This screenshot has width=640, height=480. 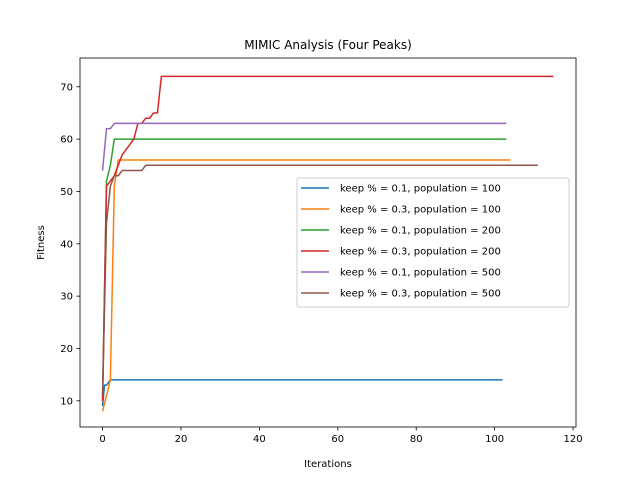 I want to click on x-axis-label: Iterations, so click(x=328, y=464).